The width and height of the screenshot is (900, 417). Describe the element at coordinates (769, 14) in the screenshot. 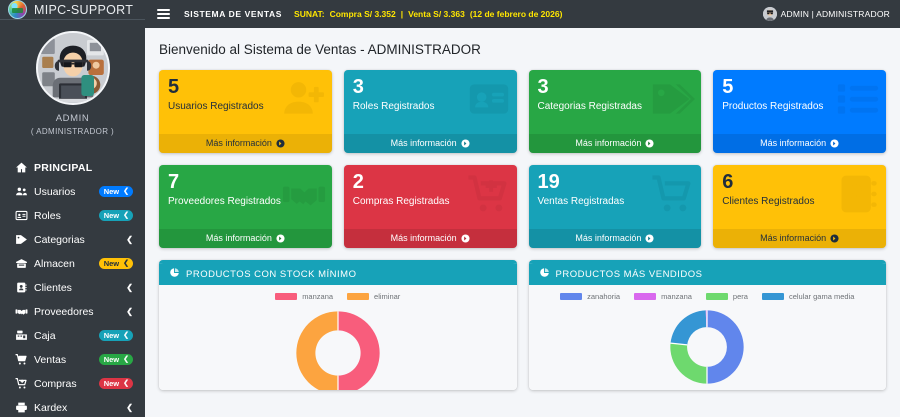

I see `user-avatar-icon` at that location.